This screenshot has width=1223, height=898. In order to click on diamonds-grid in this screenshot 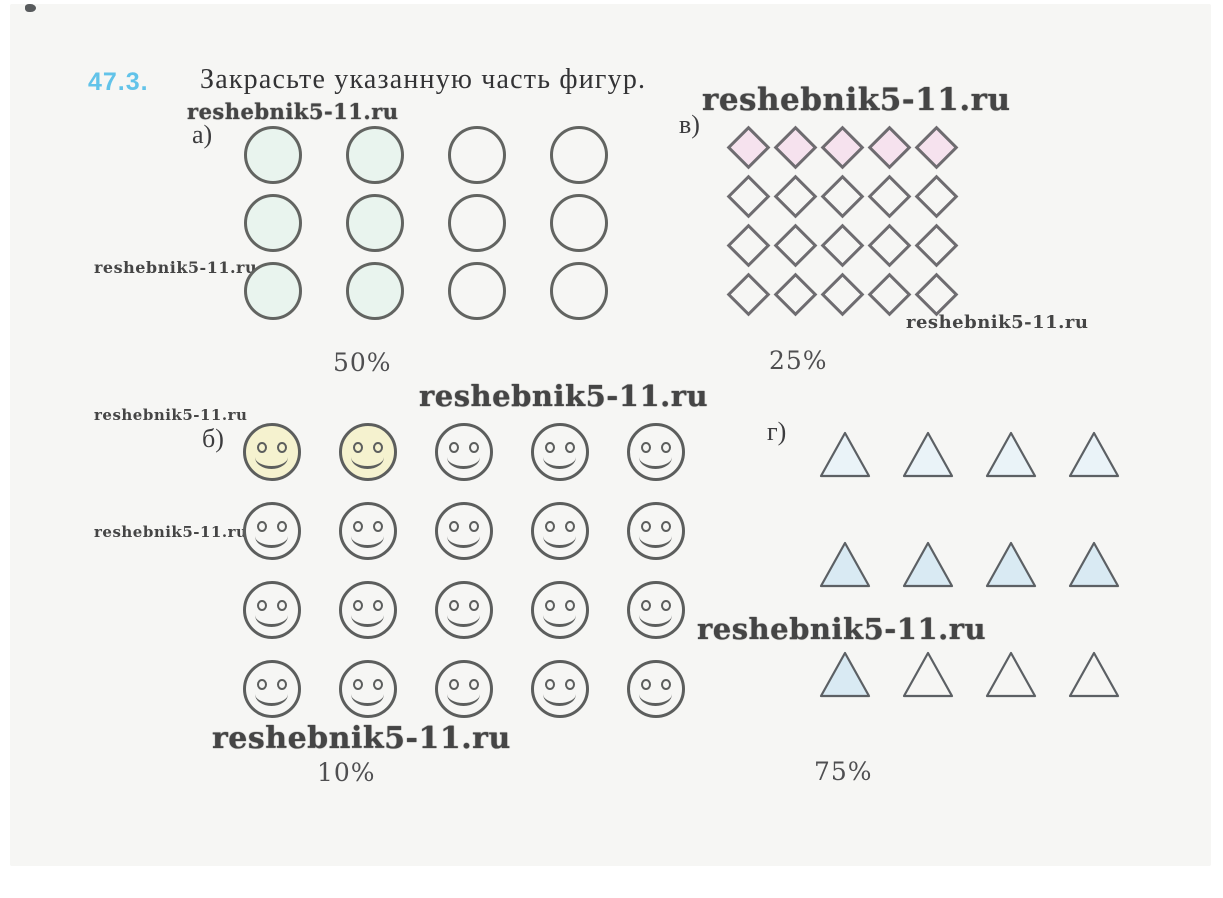, I will do `click(842, 221)`.